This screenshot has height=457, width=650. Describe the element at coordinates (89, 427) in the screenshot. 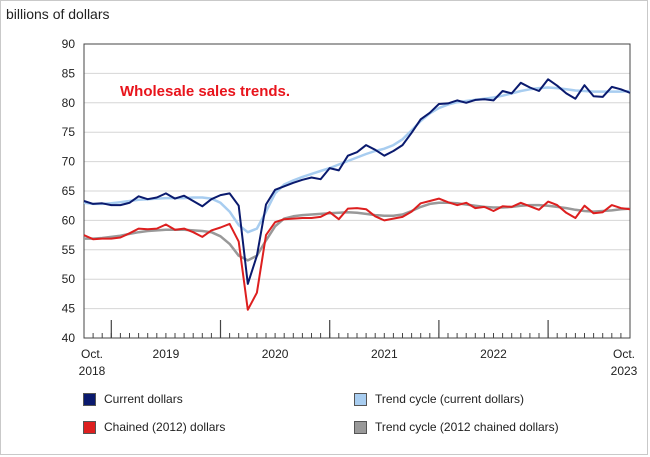

I see `legend-swatch-chained-dollars` at that location.